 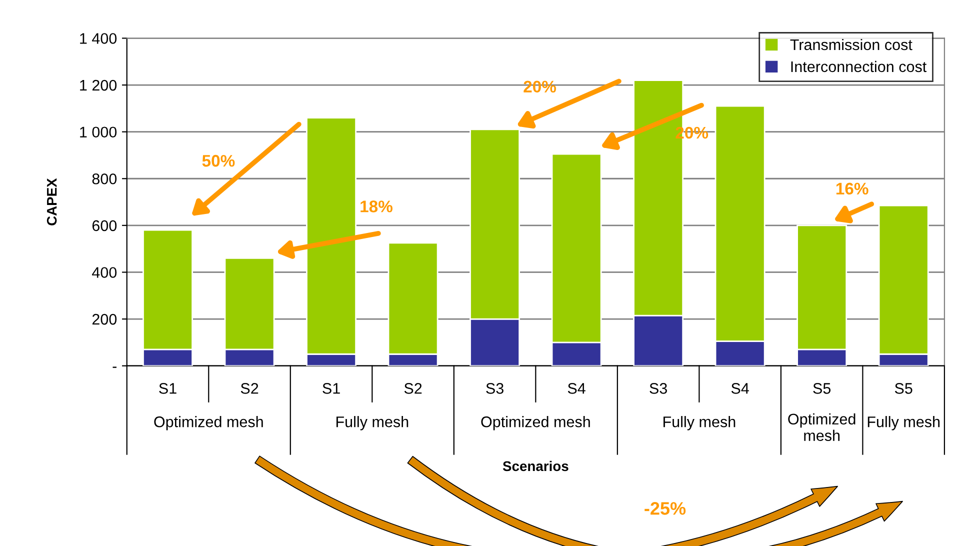 What do you see at coordinates (104, 319) in the screenshot?
I see `y-tick-label: 200` at bounding box center [104, 319].